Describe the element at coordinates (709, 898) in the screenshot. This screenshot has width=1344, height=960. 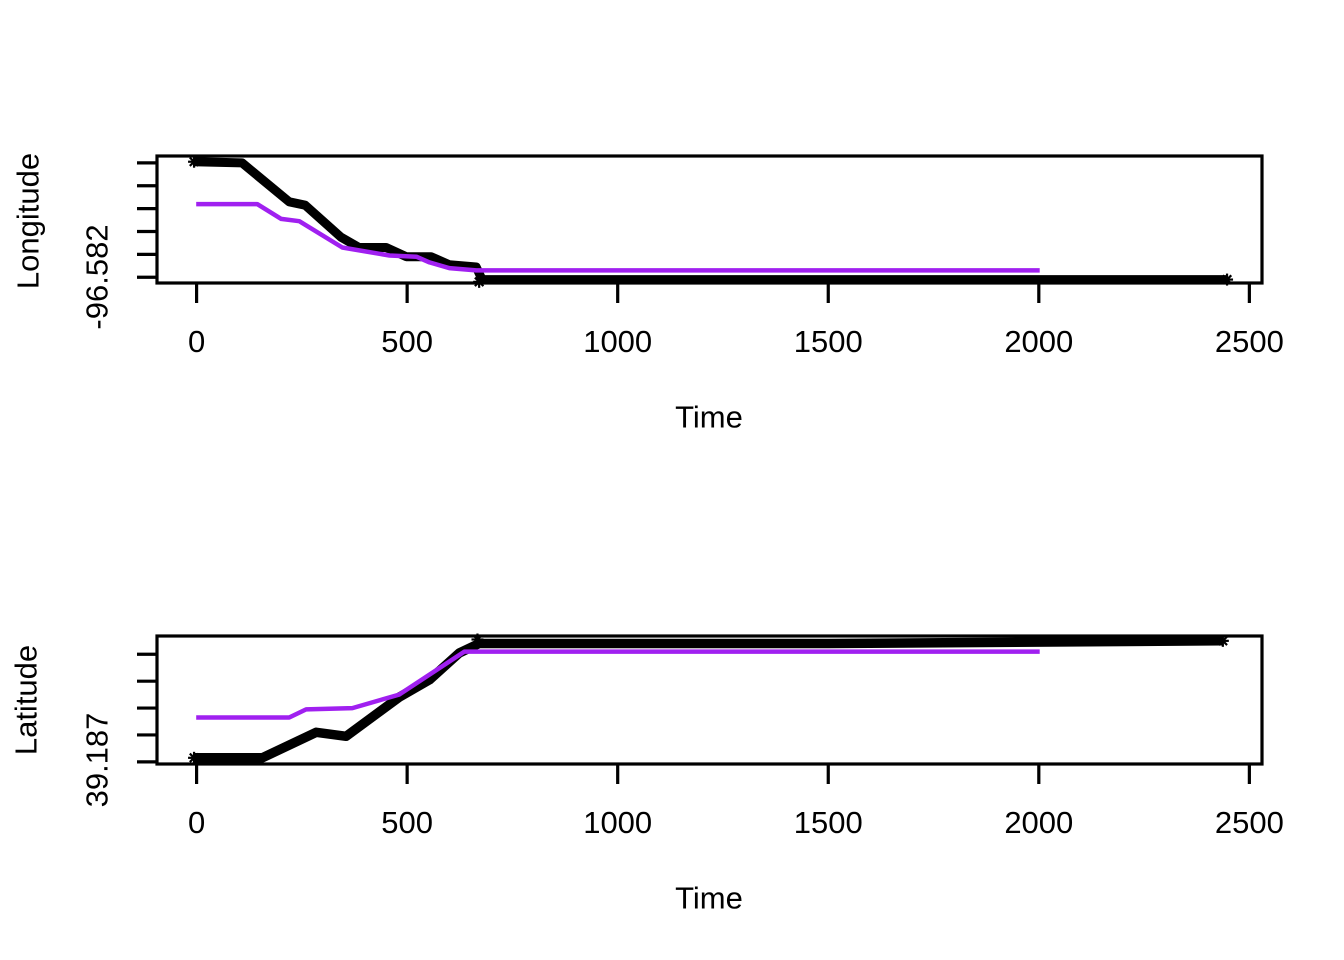
I see `x-axis-title-time-bottom: Time` at that location.